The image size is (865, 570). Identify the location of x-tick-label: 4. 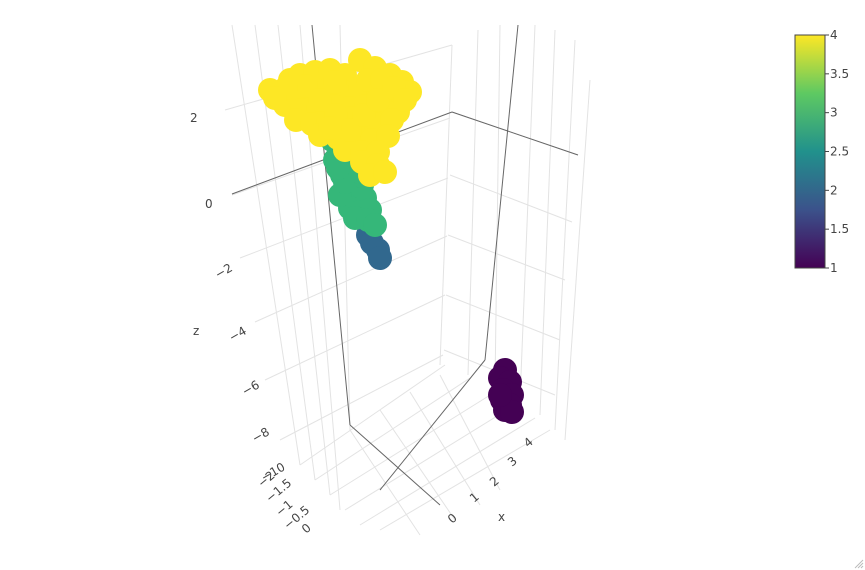
(528, 443).